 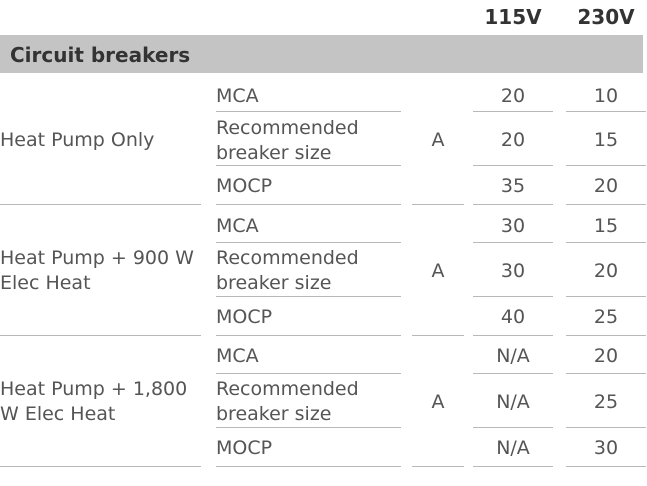 What do you see at coordinates (606, 448) in the screenshot?
I see `value-230v: 30` at bounding box center [606, 448].